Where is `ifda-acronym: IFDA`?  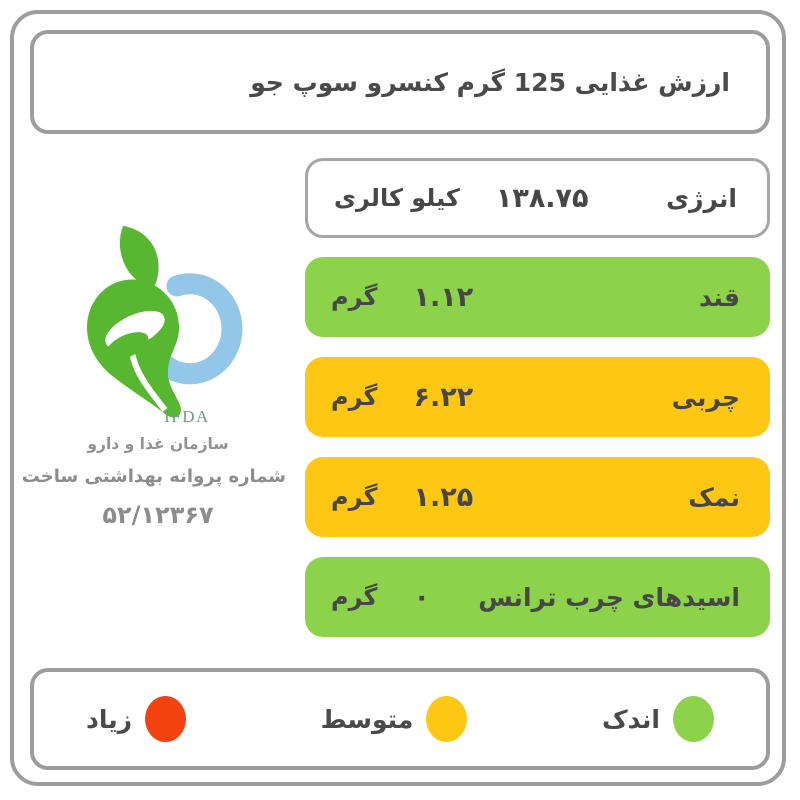 ifda-acronym: IFDA is located at coordinates (187, 416).